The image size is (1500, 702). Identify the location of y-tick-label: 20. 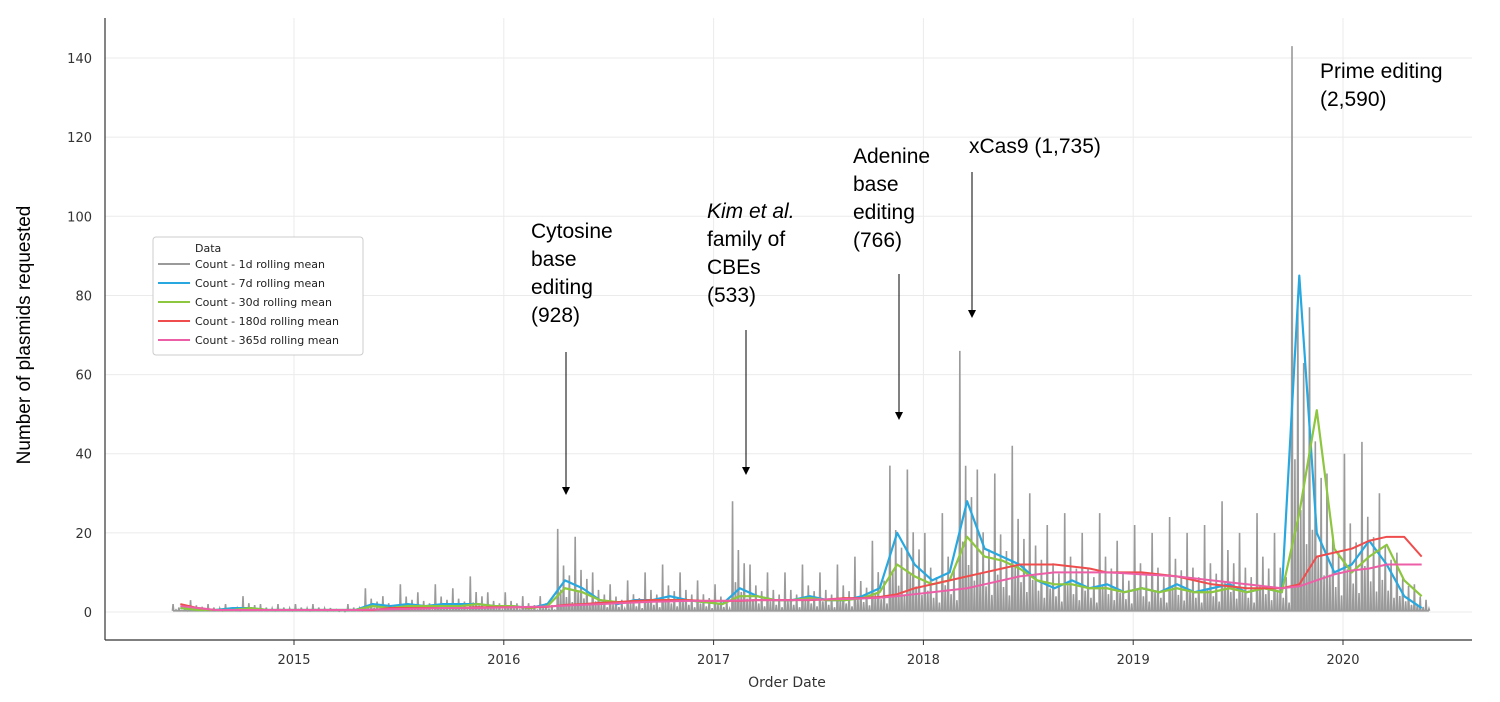
(83, 534).